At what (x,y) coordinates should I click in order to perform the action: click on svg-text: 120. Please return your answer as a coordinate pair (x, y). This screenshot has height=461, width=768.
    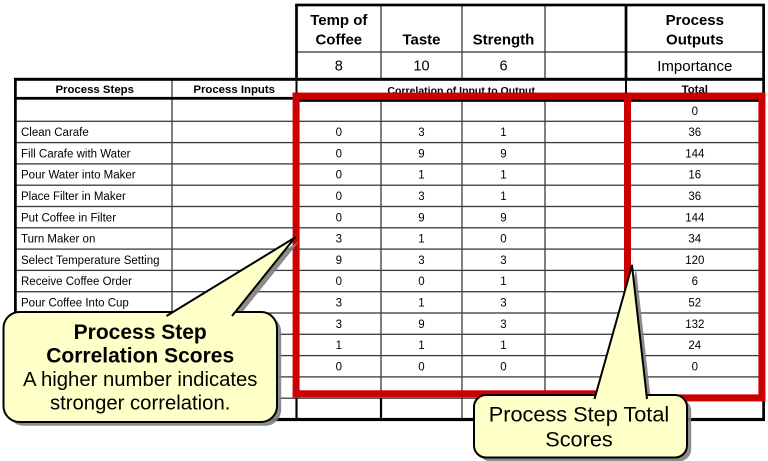
    Looking at the image, I should click on (694, 261).